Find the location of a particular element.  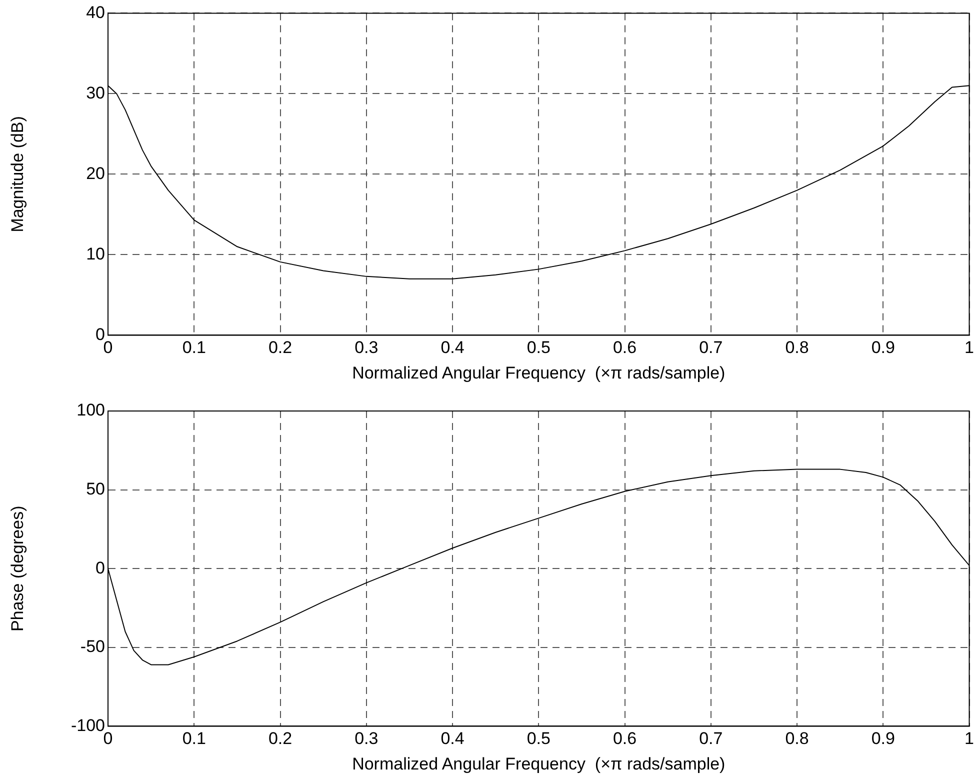

y-tick-label: -100 is located at coordinates (87, 725).